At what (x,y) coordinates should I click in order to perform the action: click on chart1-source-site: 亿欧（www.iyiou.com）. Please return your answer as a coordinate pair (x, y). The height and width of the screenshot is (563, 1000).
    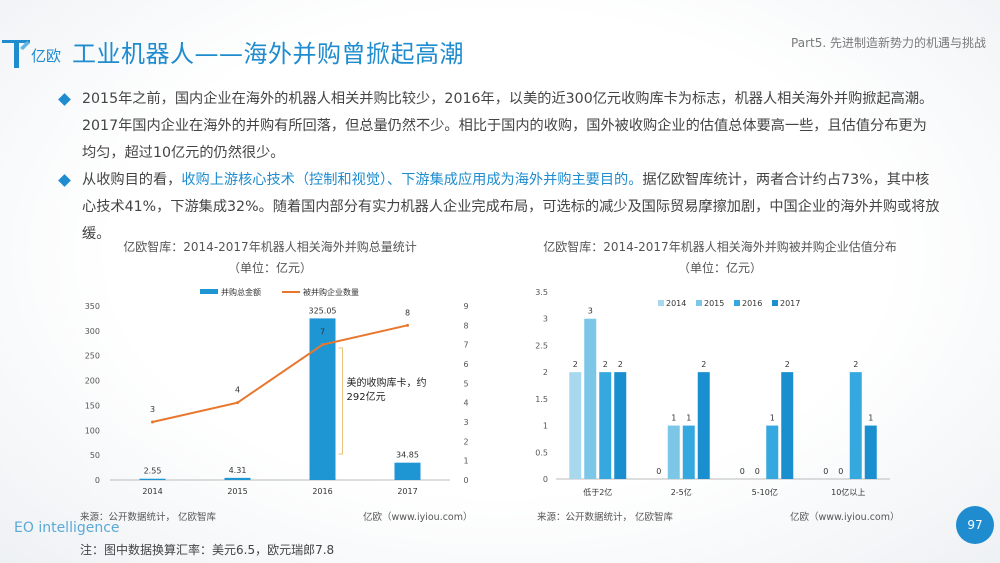
    Looking at the image, I should click on (418, 517).